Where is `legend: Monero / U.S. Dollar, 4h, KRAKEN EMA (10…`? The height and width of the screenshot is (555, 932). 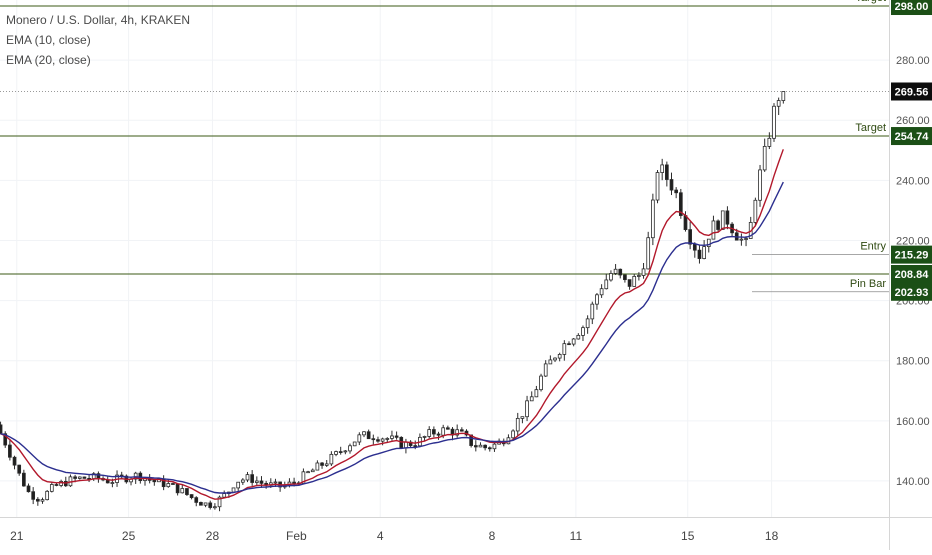 legend: Monero / U.S. Dollar, 4h, KRAKEN EMA (10… is located at coordinates (98, 40).